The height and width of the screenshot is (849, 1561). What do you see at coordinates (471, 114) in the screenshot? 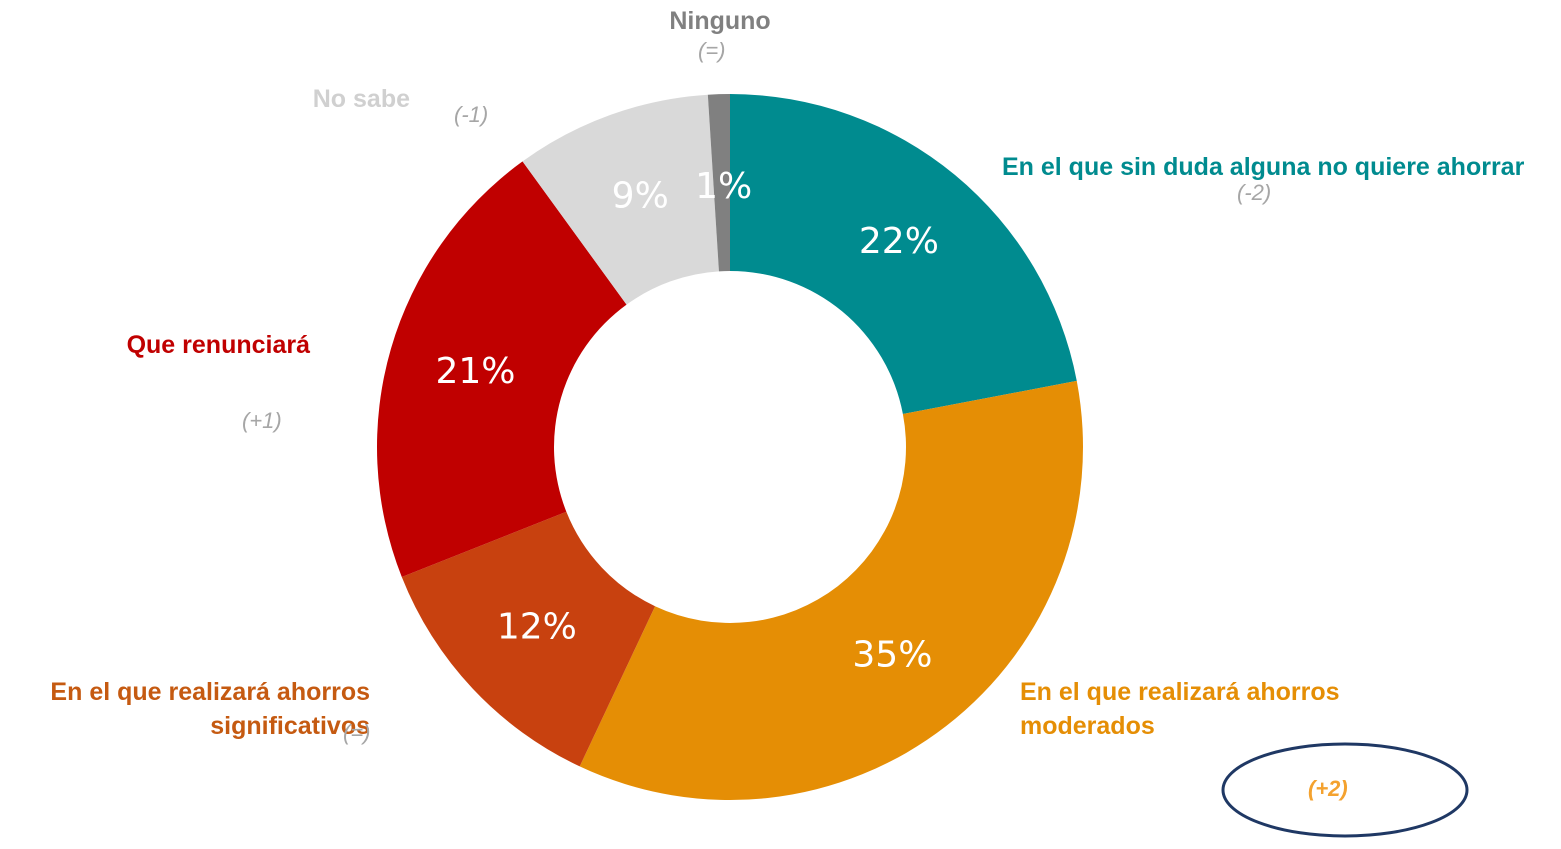
I see `change-label: (-1)` at bounding box center [471, 114].